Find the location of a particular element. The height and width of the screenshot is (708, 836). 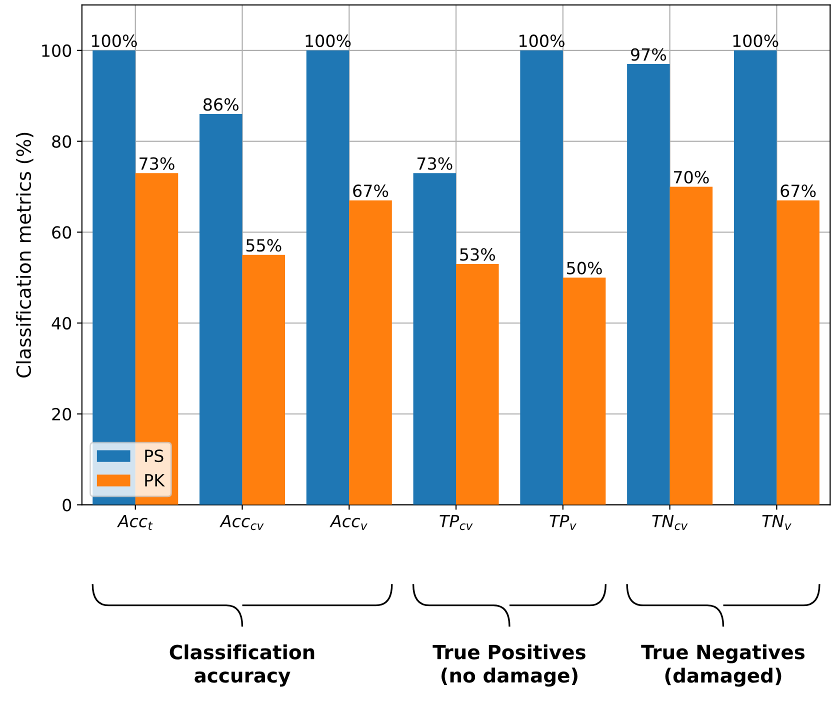

y-axis-title: Classification metrics (%) is located at coordinates (25, 255).